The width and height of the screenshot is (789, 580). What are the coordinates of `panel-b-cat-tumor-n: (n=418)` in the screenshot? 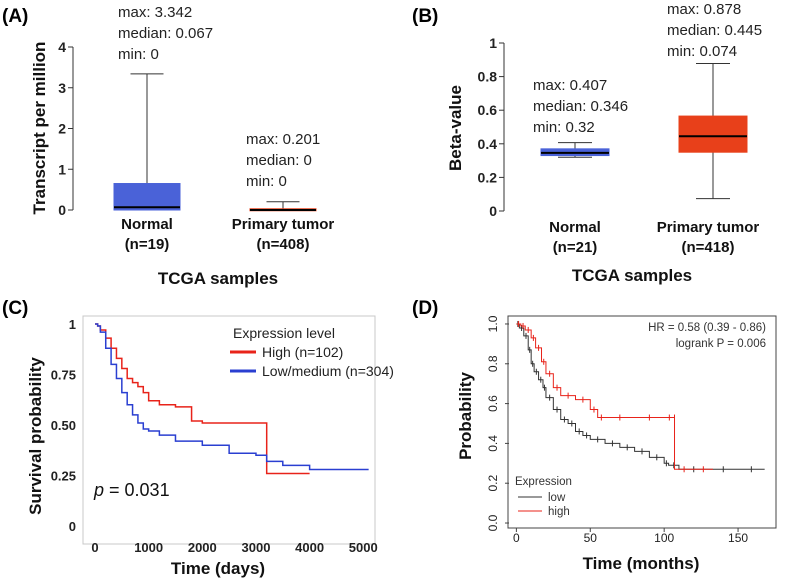 It's located at (708, 247).